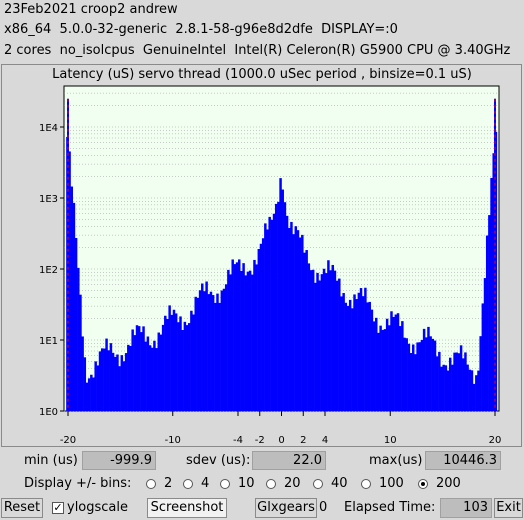 This screenshot has height=520, width=524. Describe the element at coordinates (159, 483) in the screenshot. I see `bins-radio-2: 2` at that location.